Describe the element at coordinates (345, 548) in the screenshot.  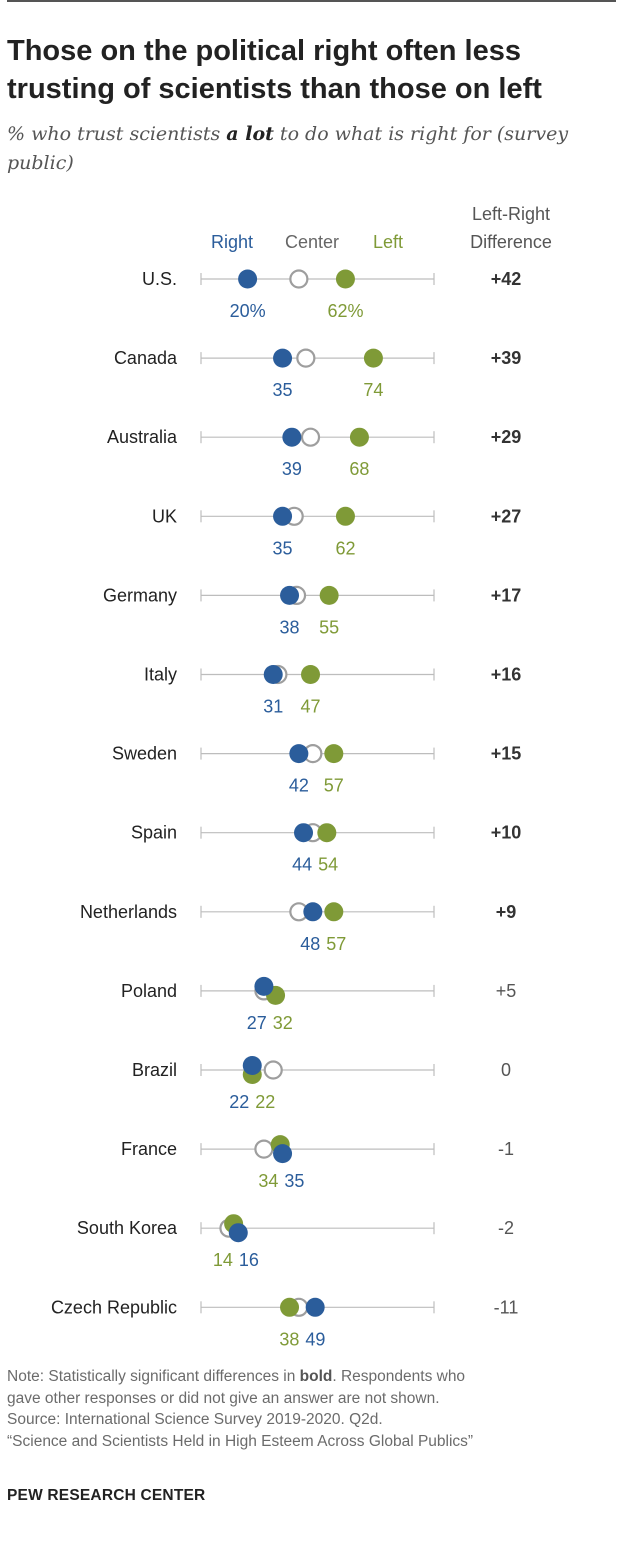
I see `left-value-label: 62` at that location.